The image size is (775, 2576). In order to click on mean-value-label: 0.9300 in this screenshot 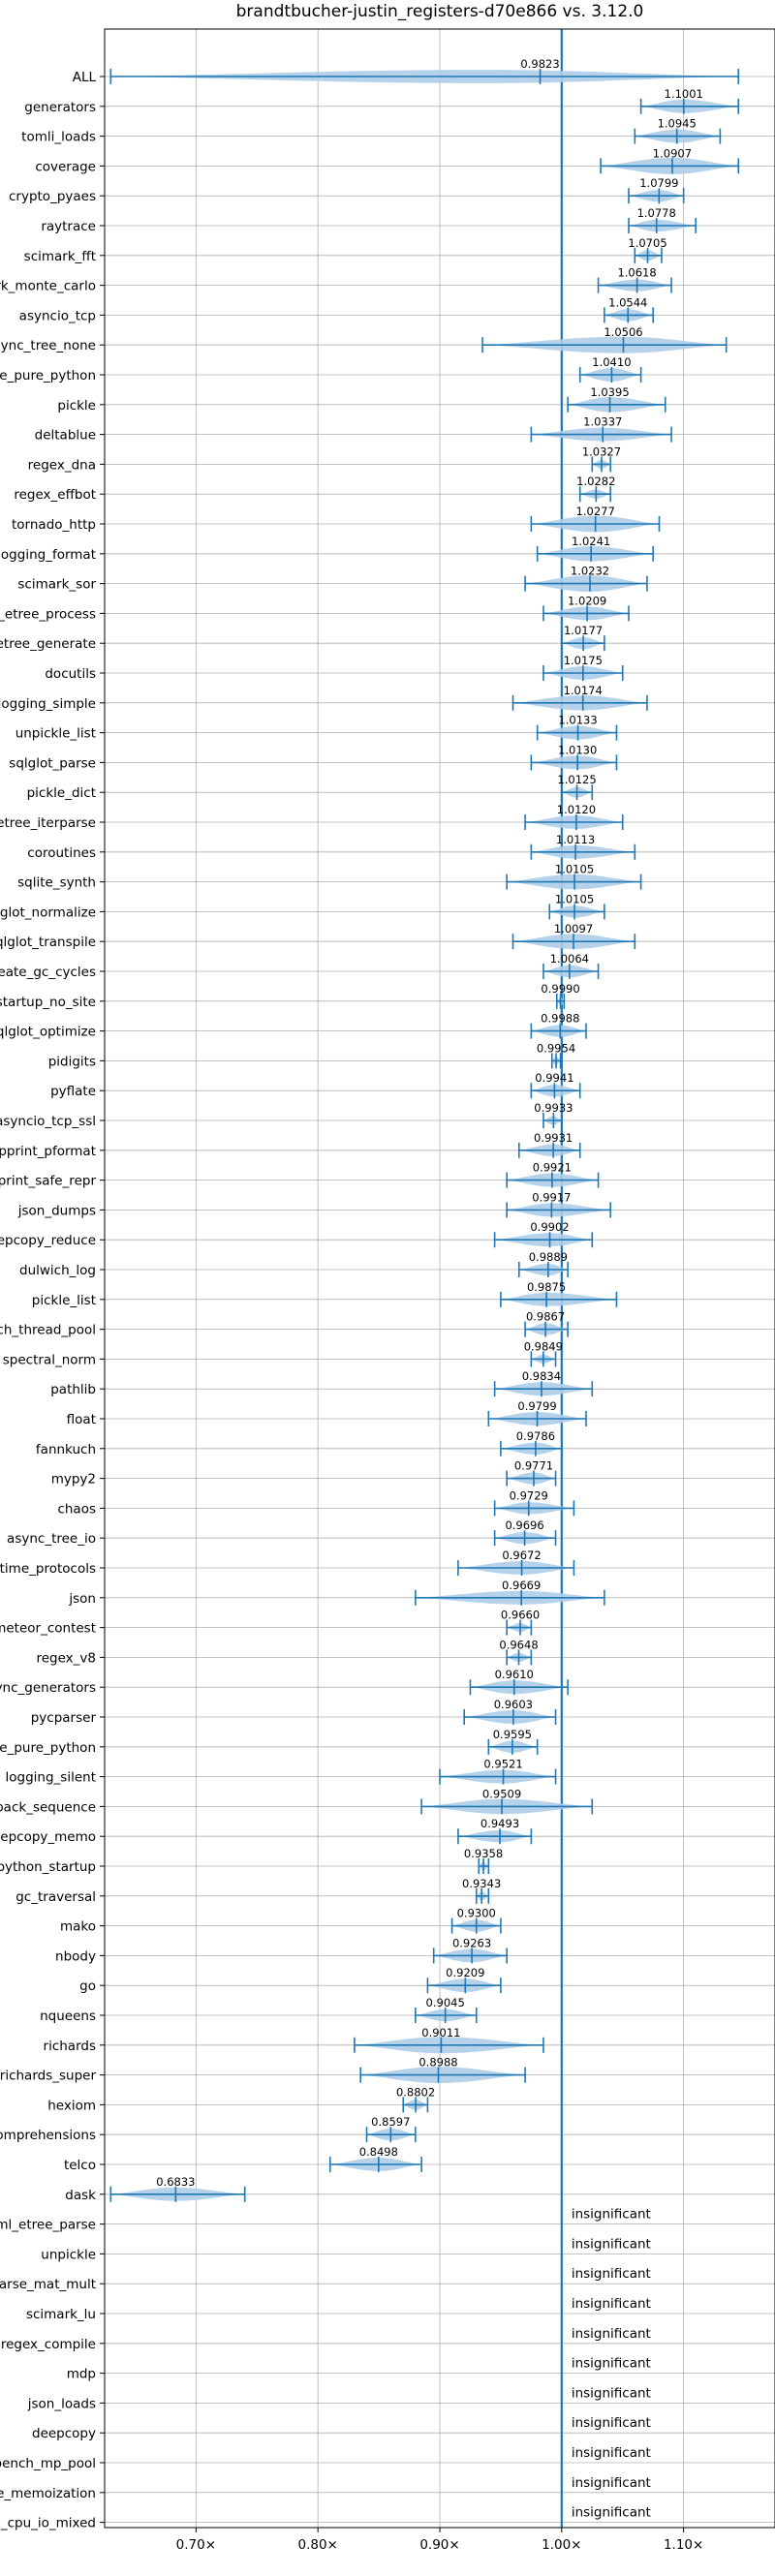, I will do `click(476, 1913)`.